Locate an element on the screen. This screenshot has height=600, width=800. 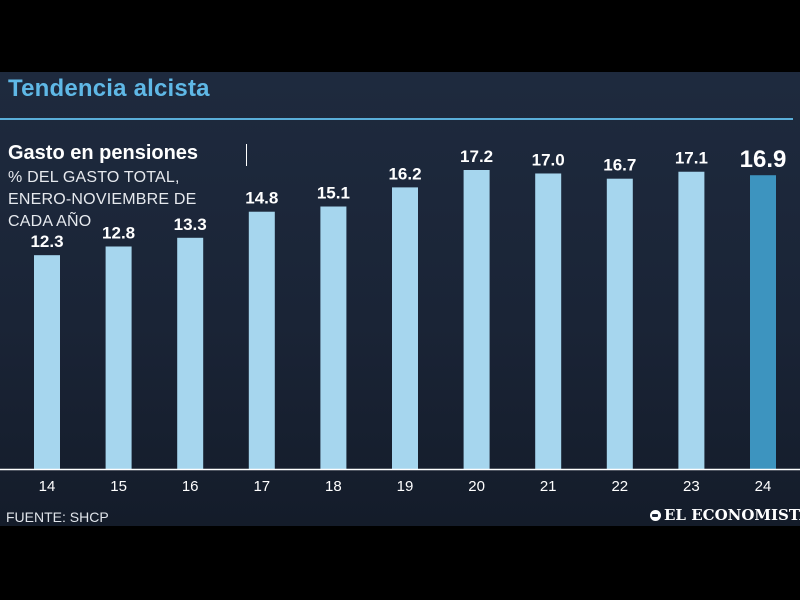
x-tick-label-23: 23 is located at coordinates (691, 486).